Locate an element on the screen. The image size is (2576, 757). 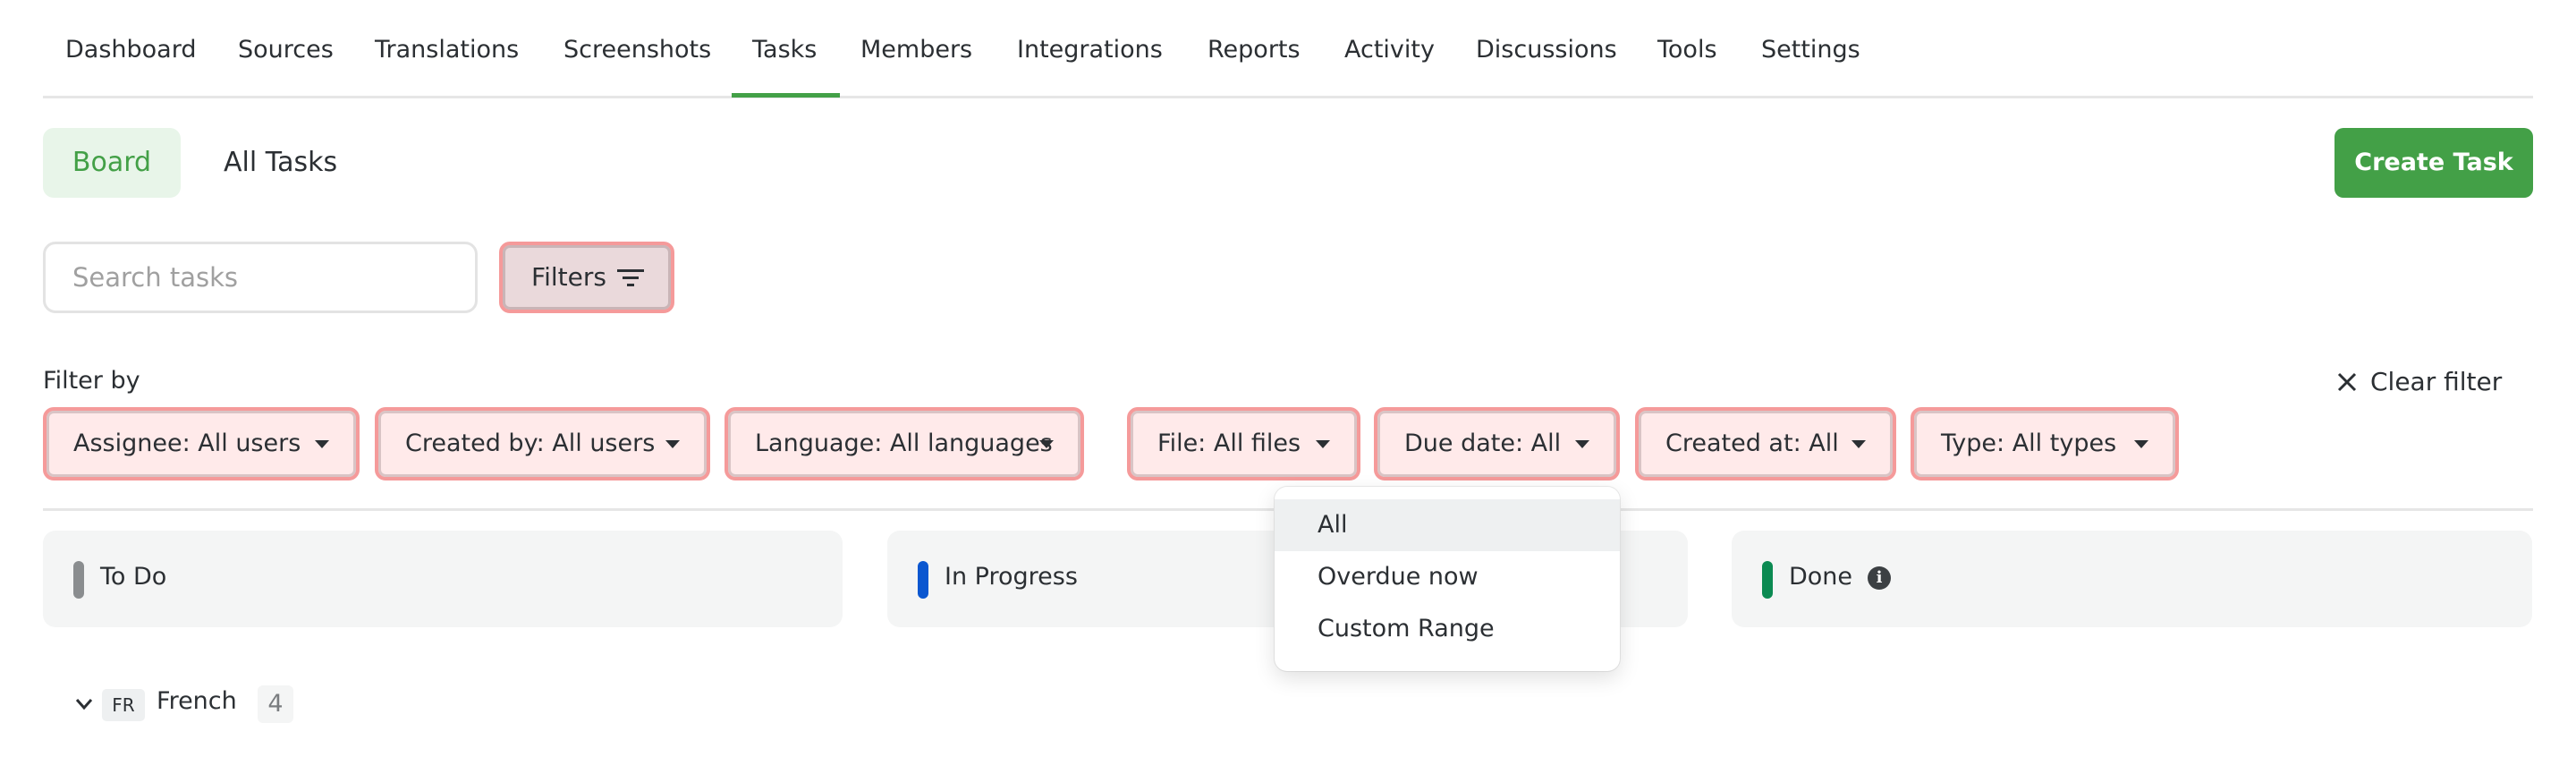
nav-tools: Tools is located at coordinates (1687, 50).